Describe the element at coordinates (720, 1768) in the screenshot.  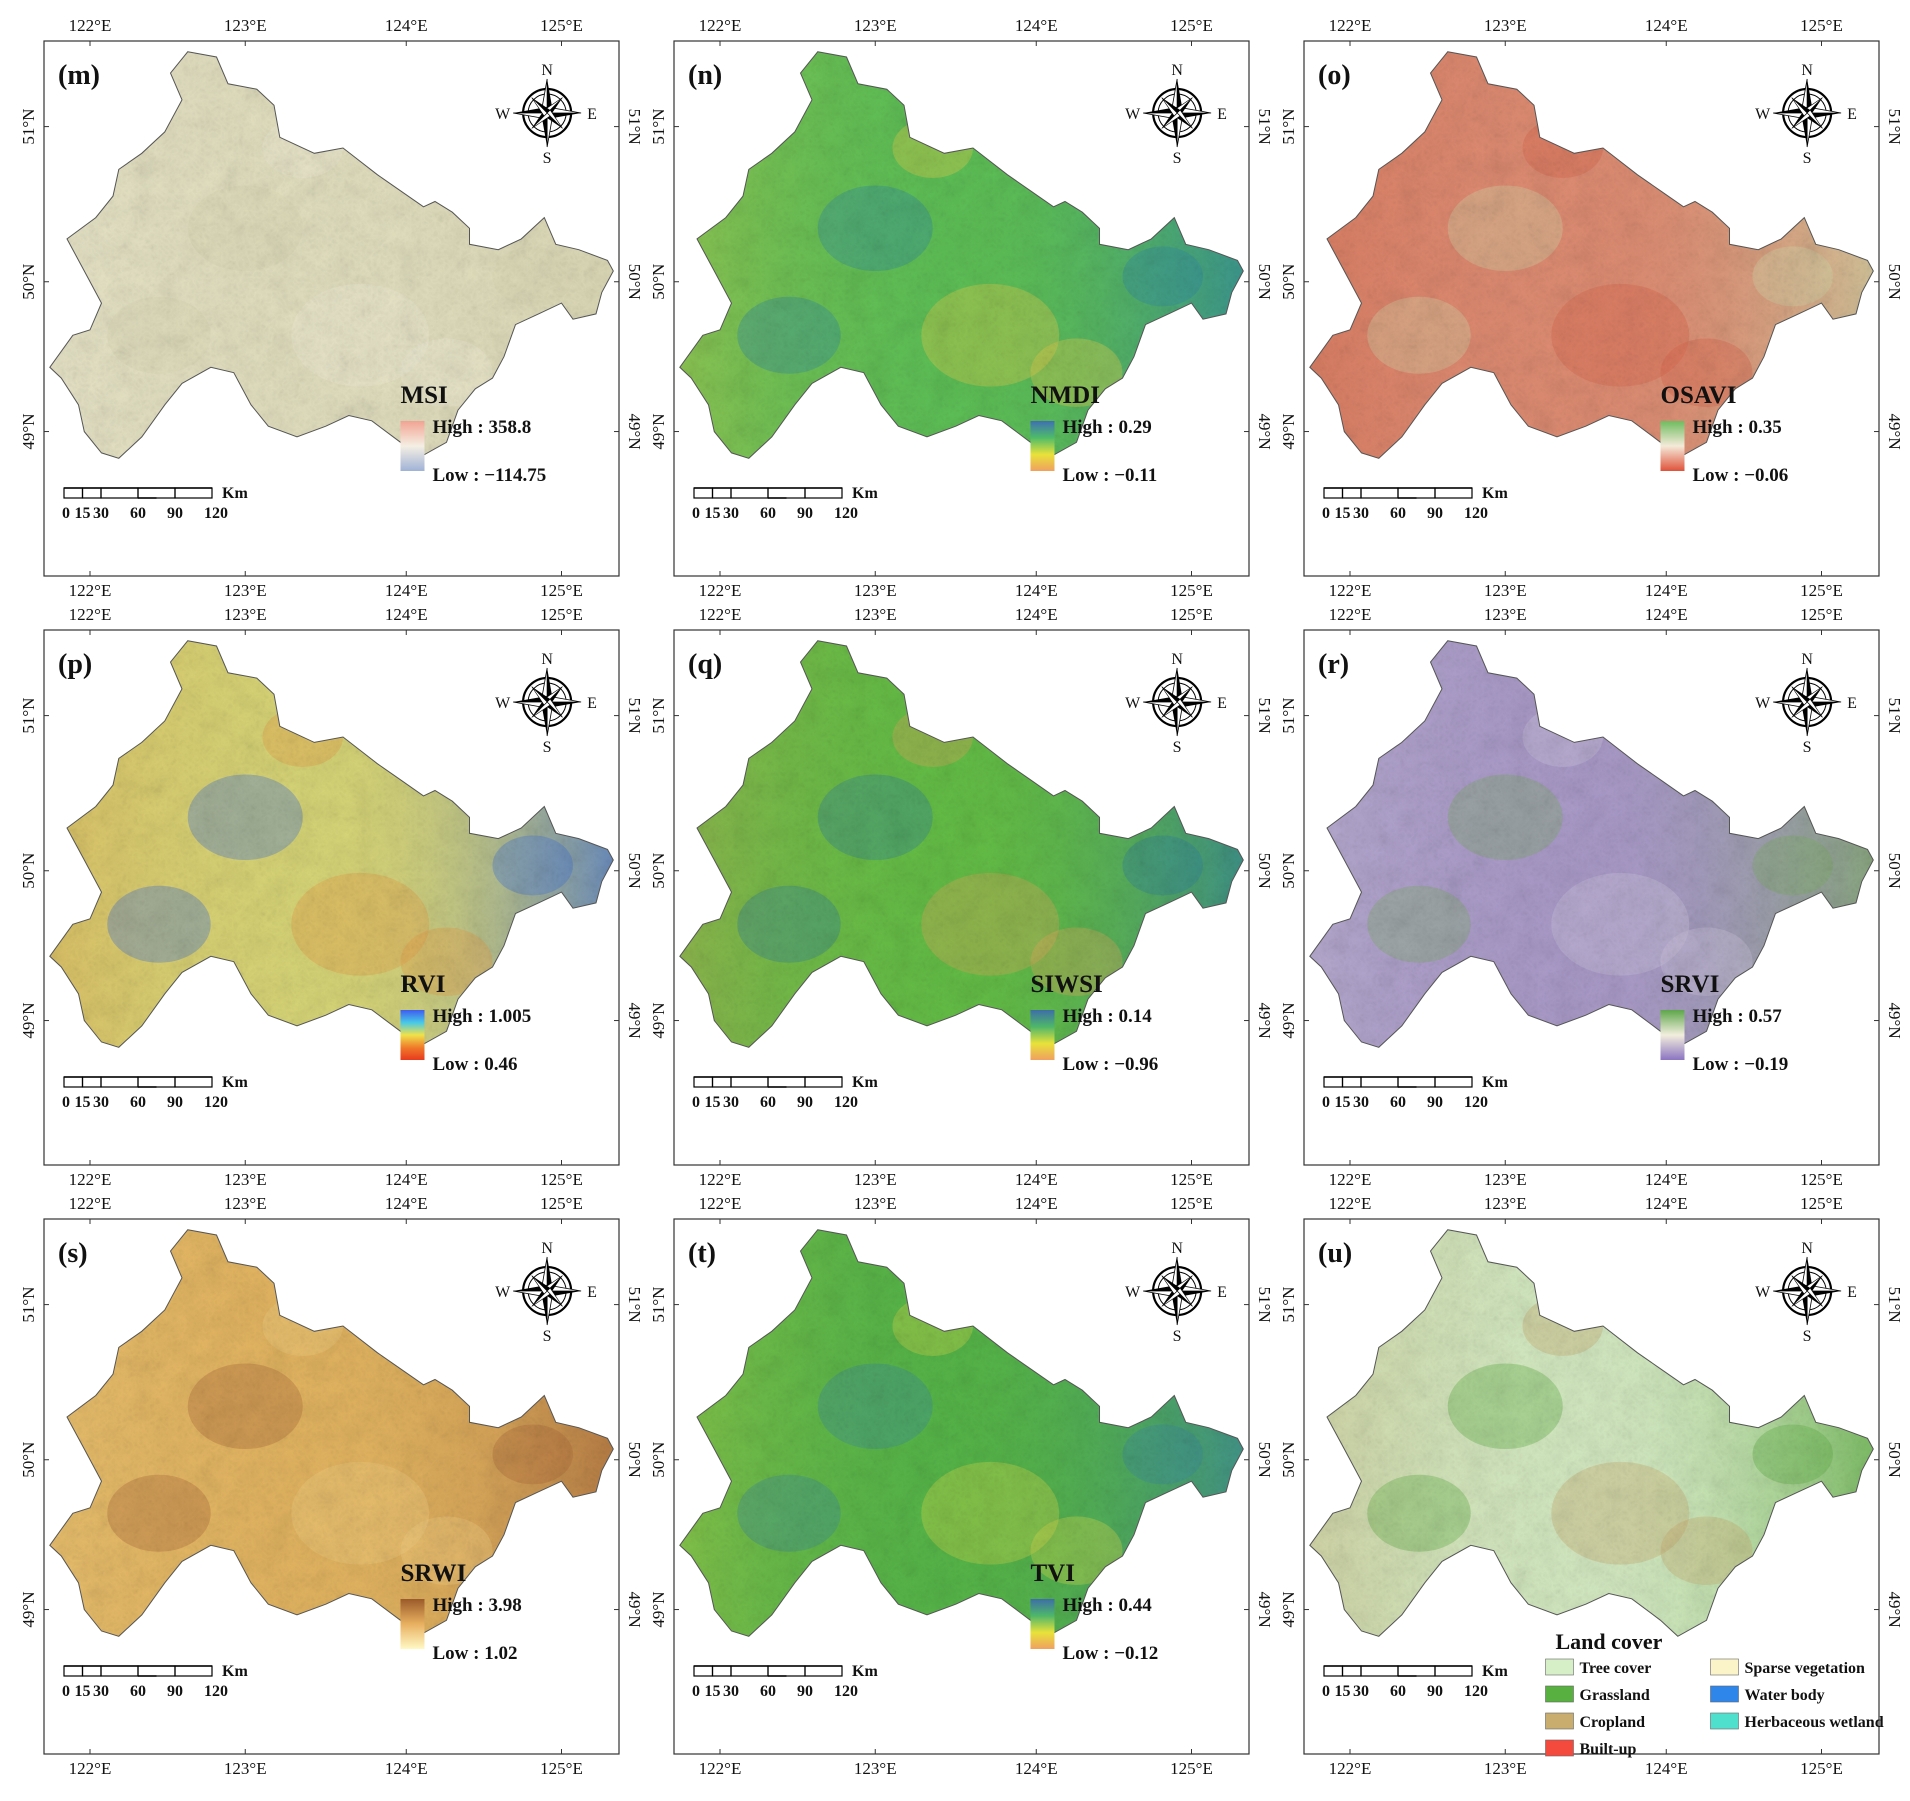
I see `lon-label-bottom: 122°E` at that location.